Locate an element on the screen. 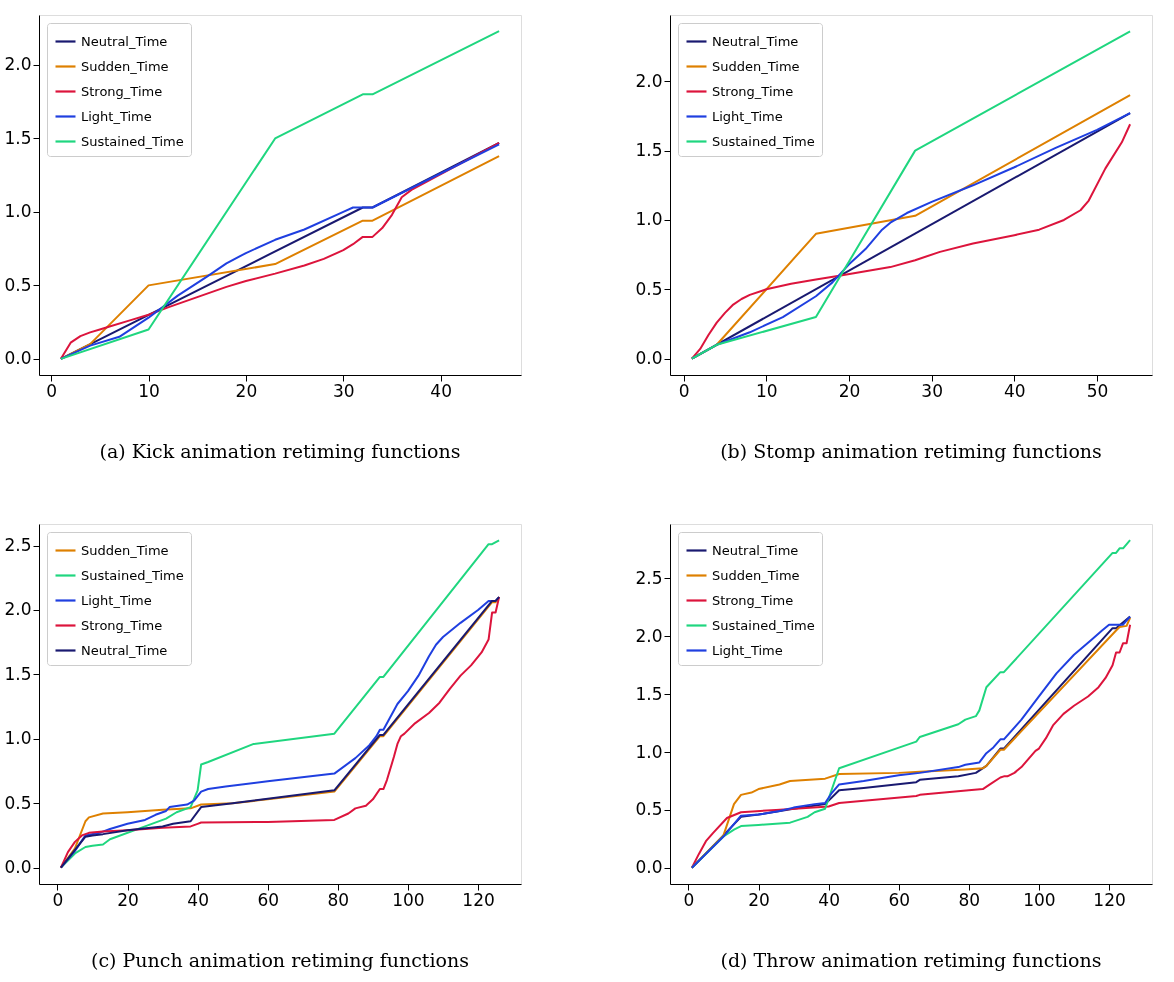  x-tick-label: 50 is located at coordinates (1097, 390).